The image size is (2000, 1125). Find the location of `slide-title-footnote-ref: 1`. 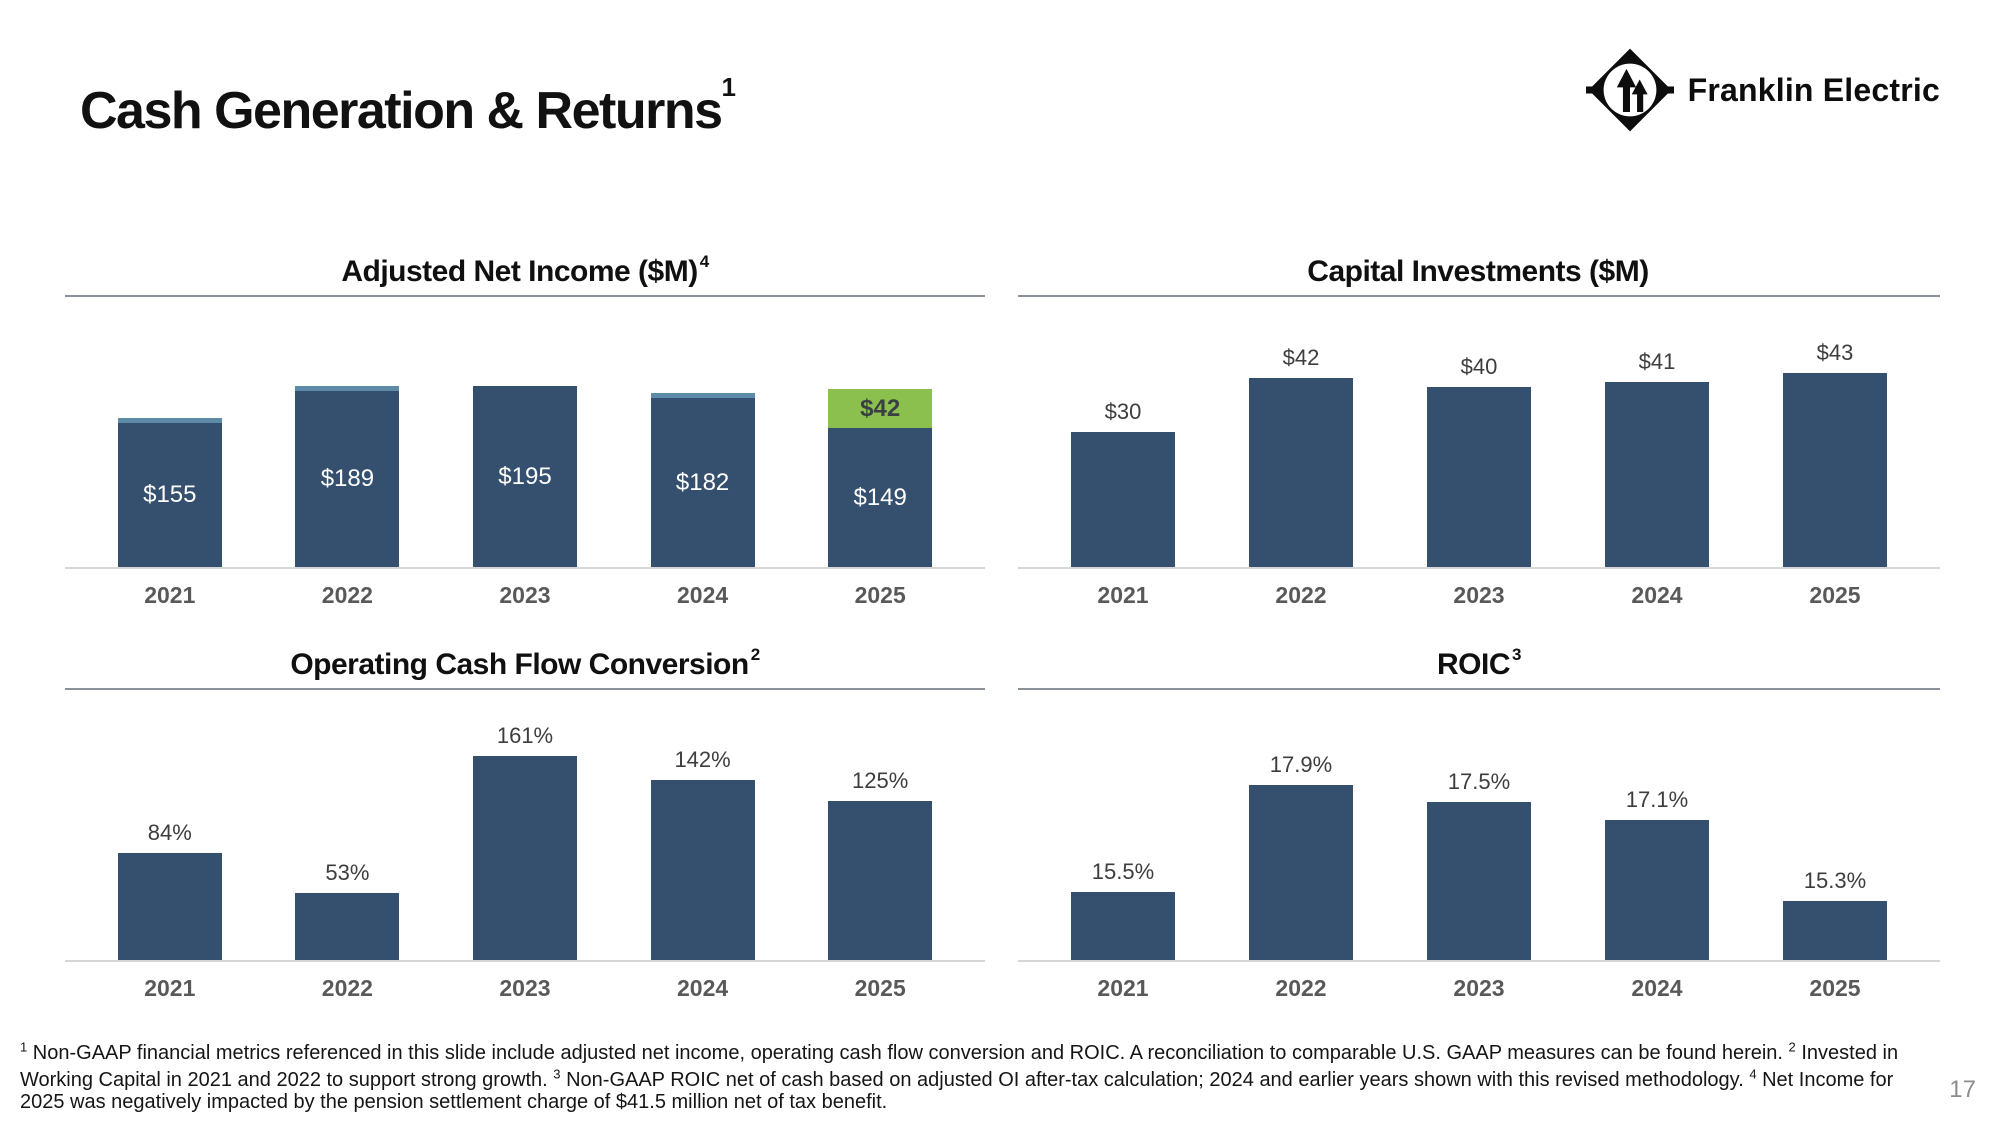

slide-title-footnote-ref: 1 is located at coordinates (728, 87).